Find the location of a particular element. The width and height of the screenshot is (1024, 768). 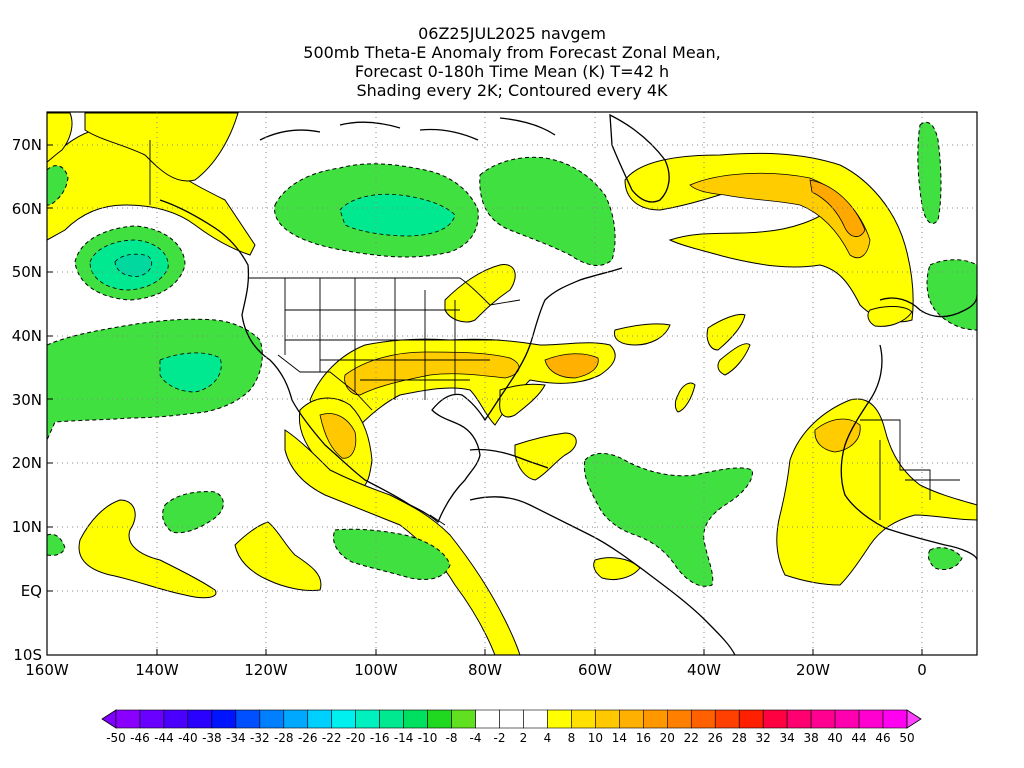

positive-anomaly-far-west is located at coordinates (60, 137).